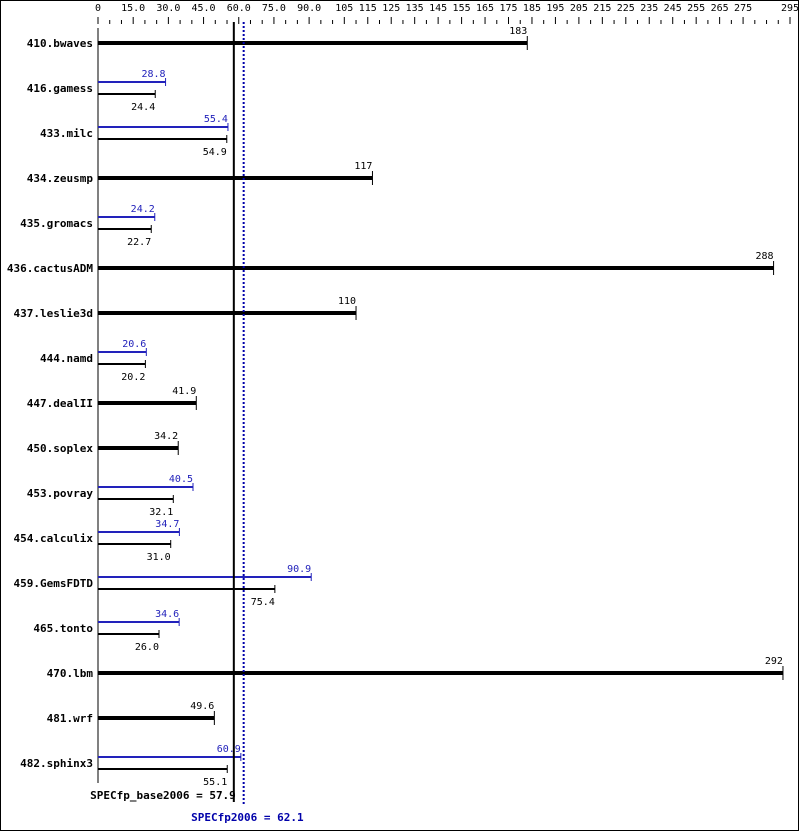 The width and height of the screenshot is (799, 831). Describe the element at coordinates (309, 8) in the screenshot. I see `x-tick-label: 90.0` at that location.